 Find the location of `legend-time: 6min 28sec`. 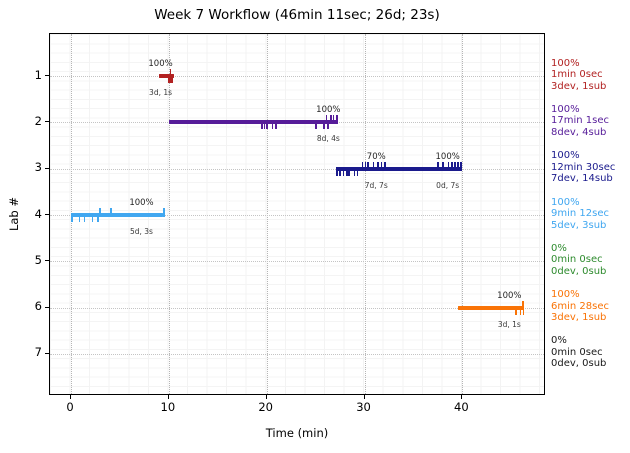

legend-time: 6min 28sec is located at coordinates (580, 306).